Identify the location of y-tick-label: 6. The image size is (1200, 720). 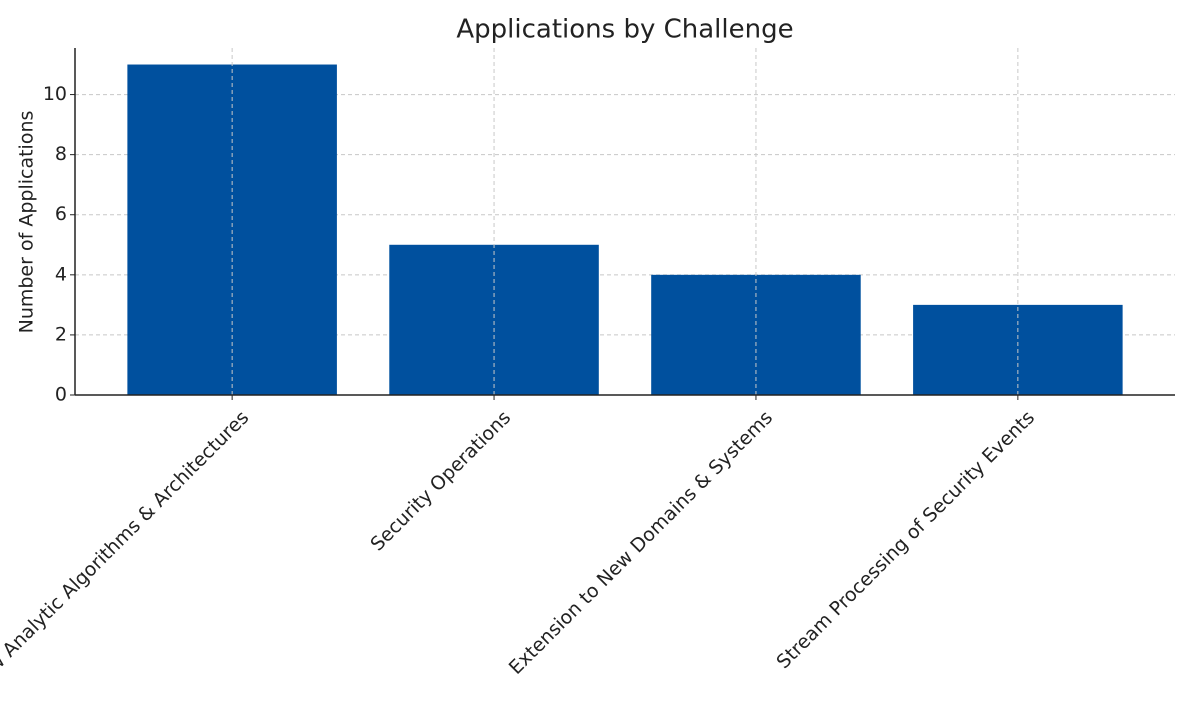
(61, 214).